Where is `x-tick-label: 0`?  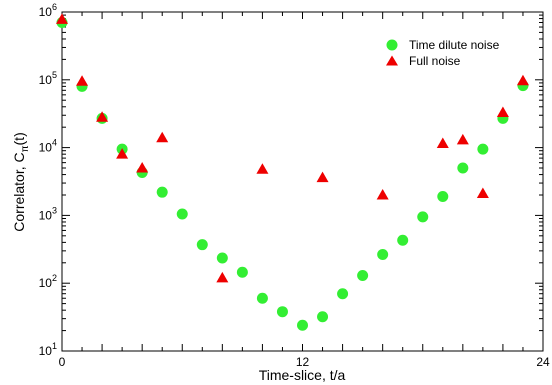
x-tick-label: 0 is located at coordinates (62, 362).